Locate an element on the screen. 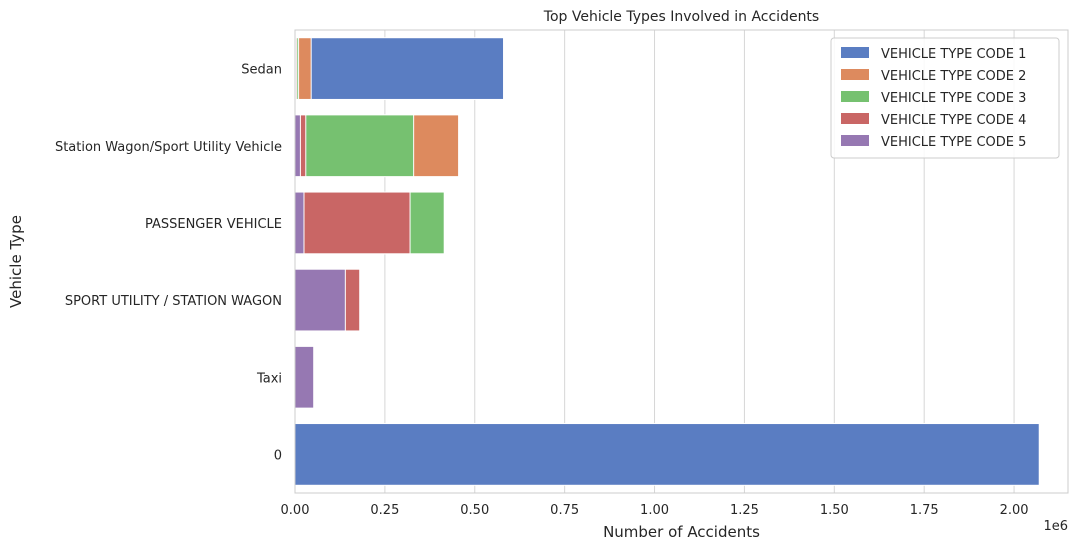 This screenshot has height=550, width=1080. y-tick-label: SPORT UTILITY / STATION WAGON is located at coordinates (173, 301).